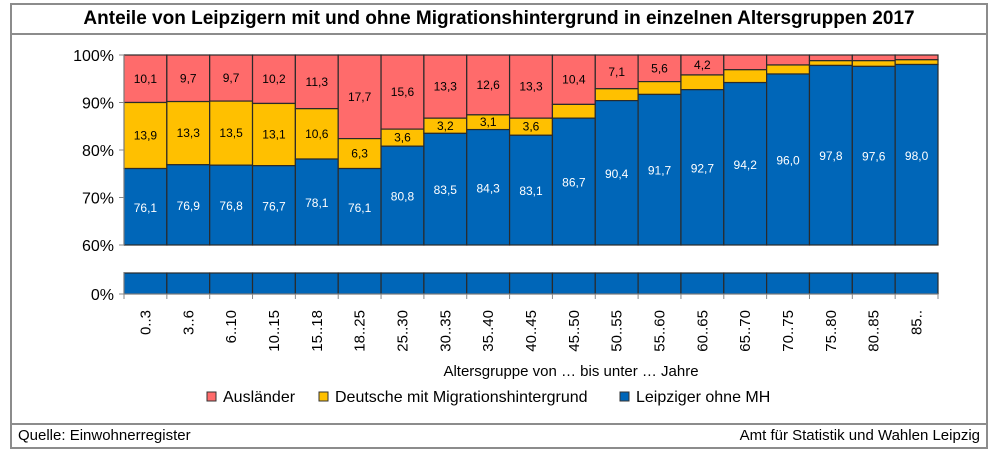 This screenshot has height=454, width=1000. What do you see at coordinates (703, 397) in the screenshot?
I see `legend-label: Leipziger ohne MH` at bounding box center [703, 397].